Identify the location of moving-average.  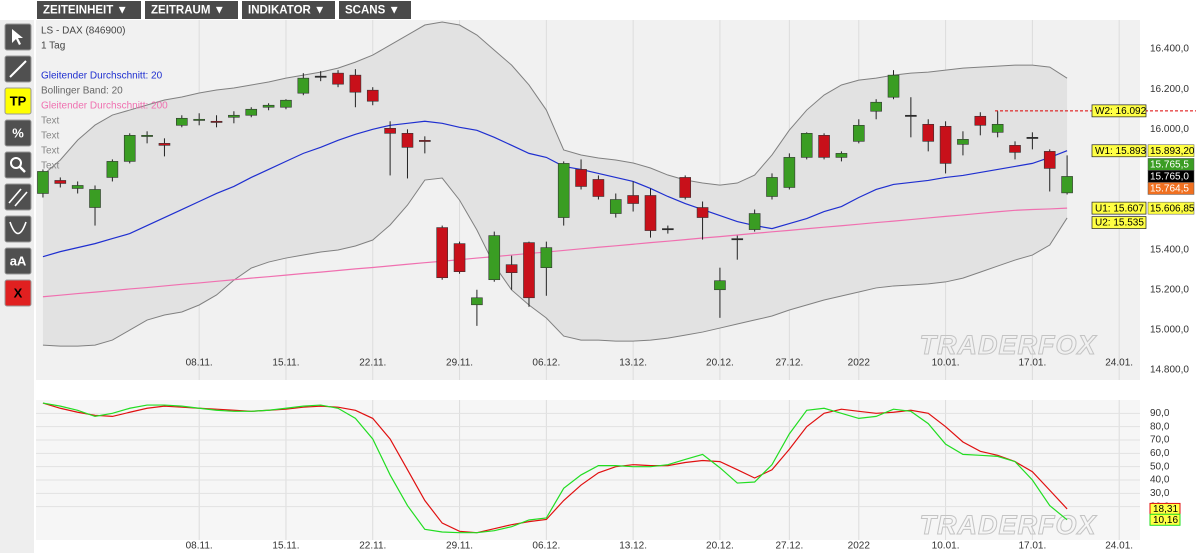
(555, 252).